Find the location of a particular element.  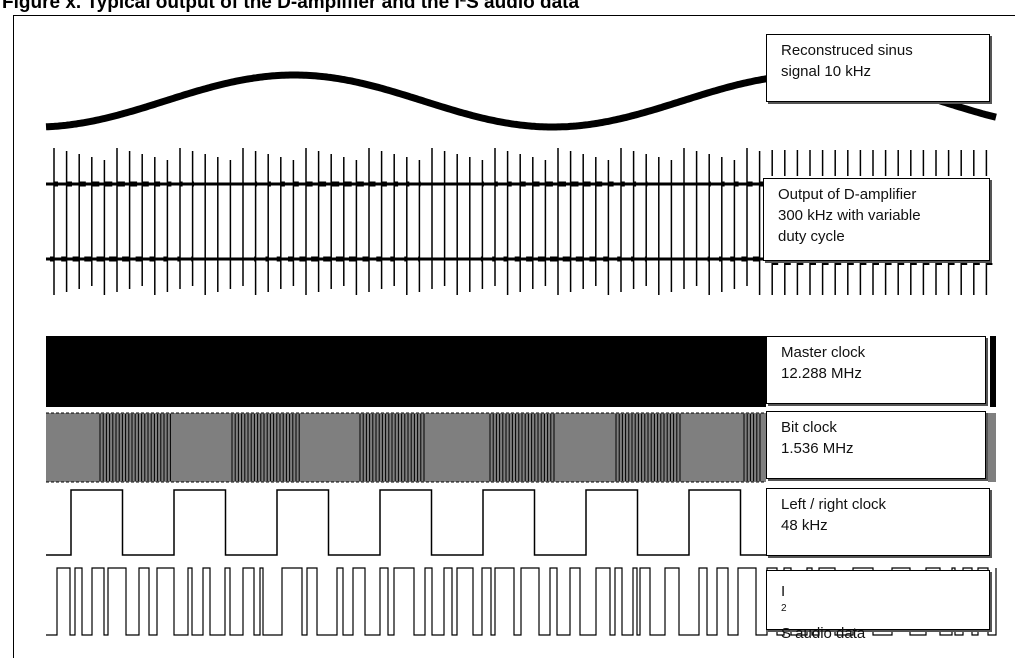

label-line: Left / right clock is located at coordinates (834, 504).